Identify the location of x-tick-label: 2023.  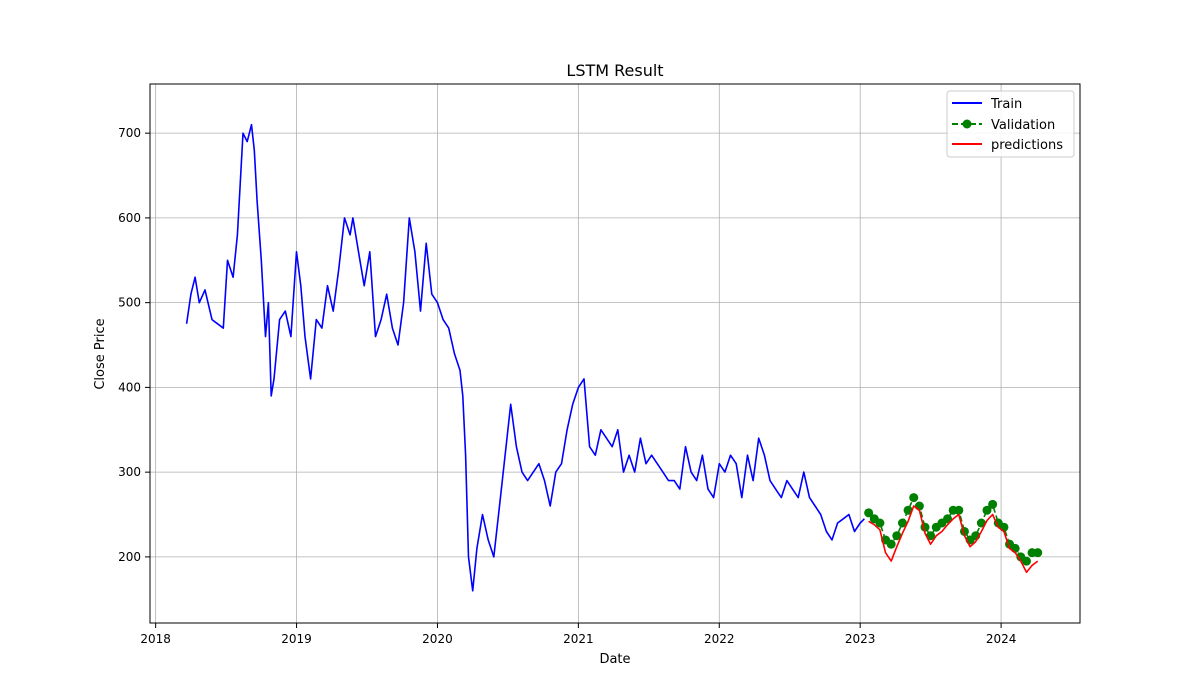
(860, 639).